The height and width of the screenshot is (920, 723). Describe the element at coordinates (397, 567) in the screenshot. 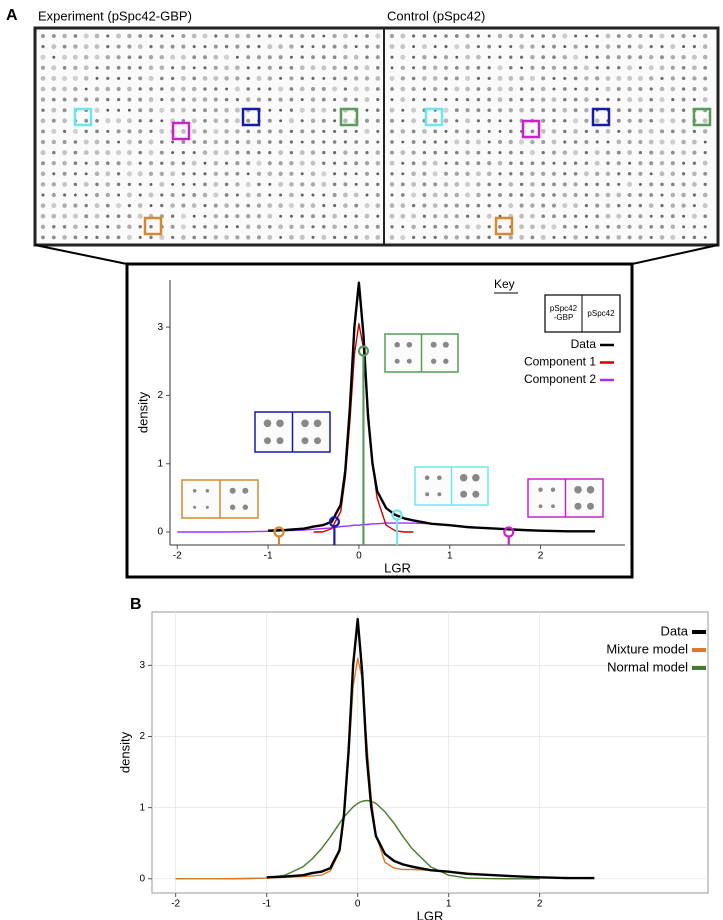

I see `x-axis-label: LGR` at that location.